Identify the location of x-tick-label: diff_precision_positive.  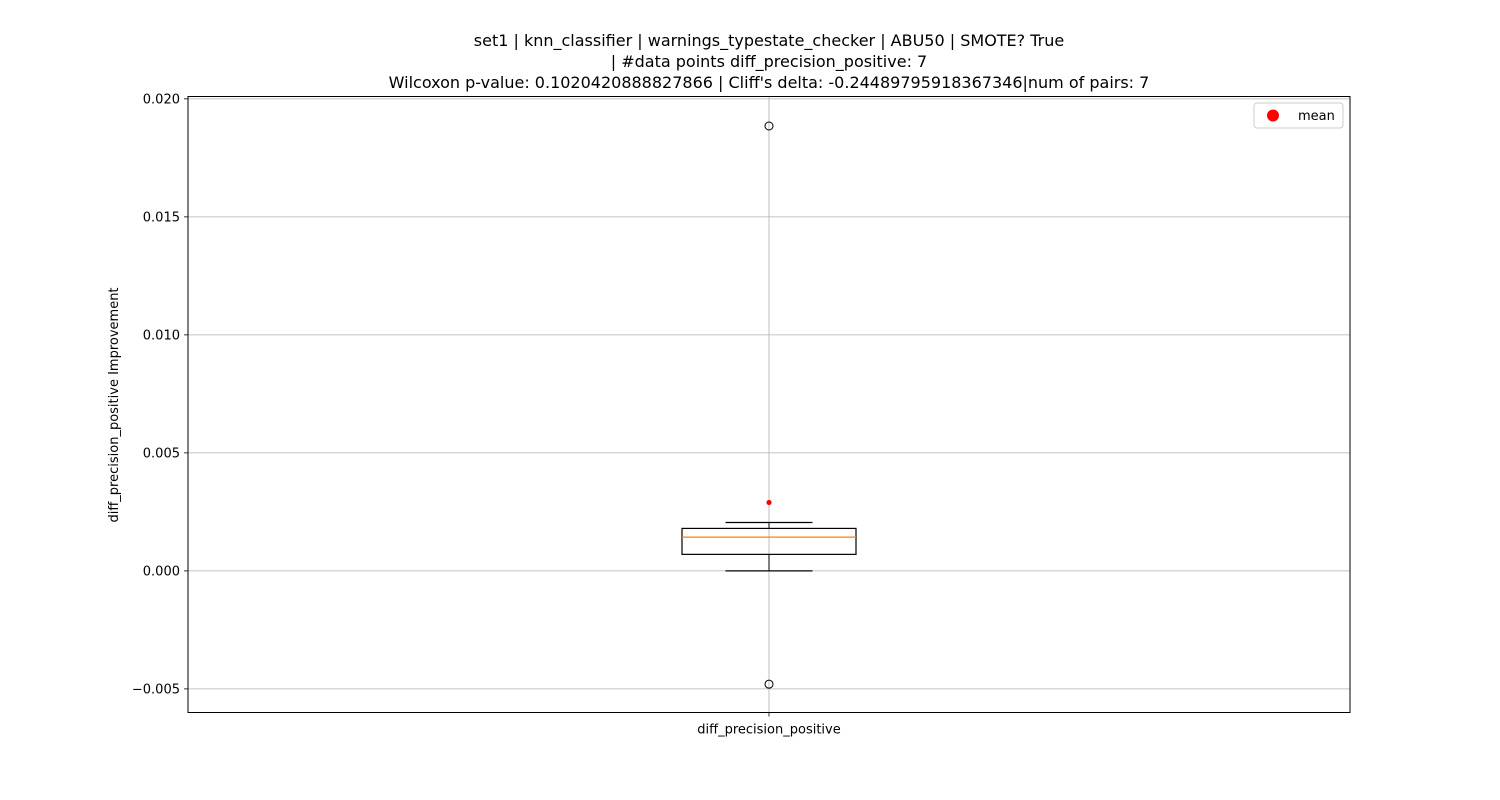
(768, 730).